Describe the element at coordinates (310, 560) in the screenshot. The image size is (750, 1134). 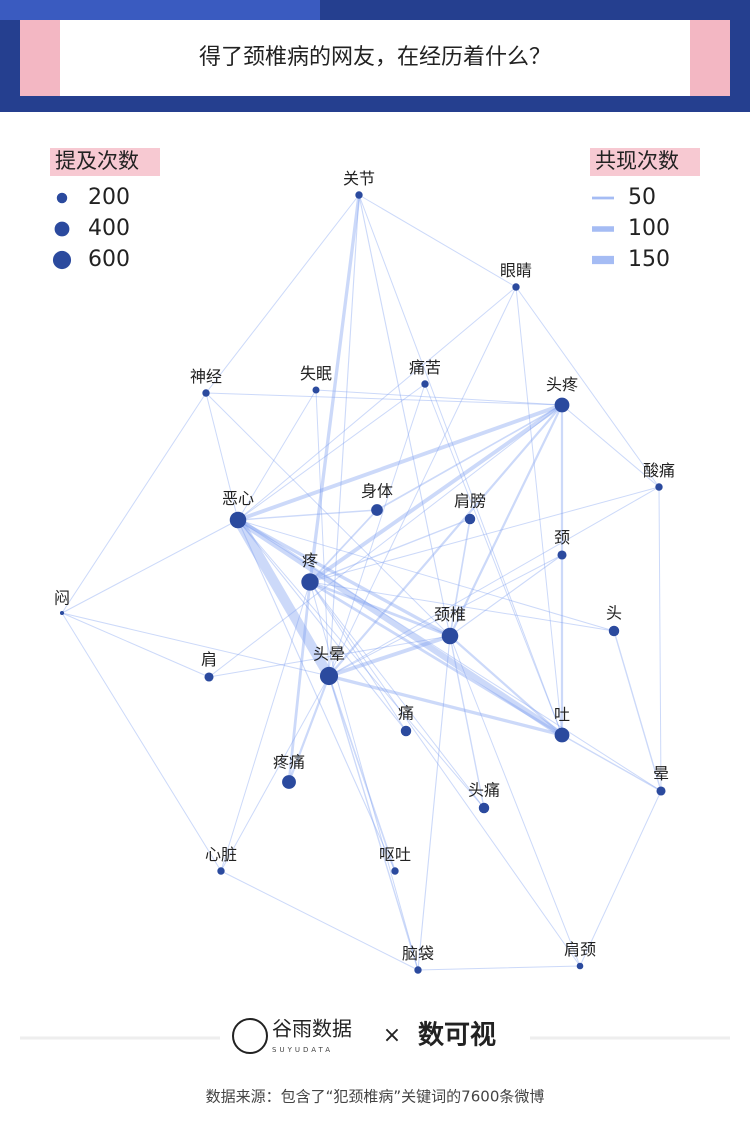
I see `node-label: 疼` at that location.